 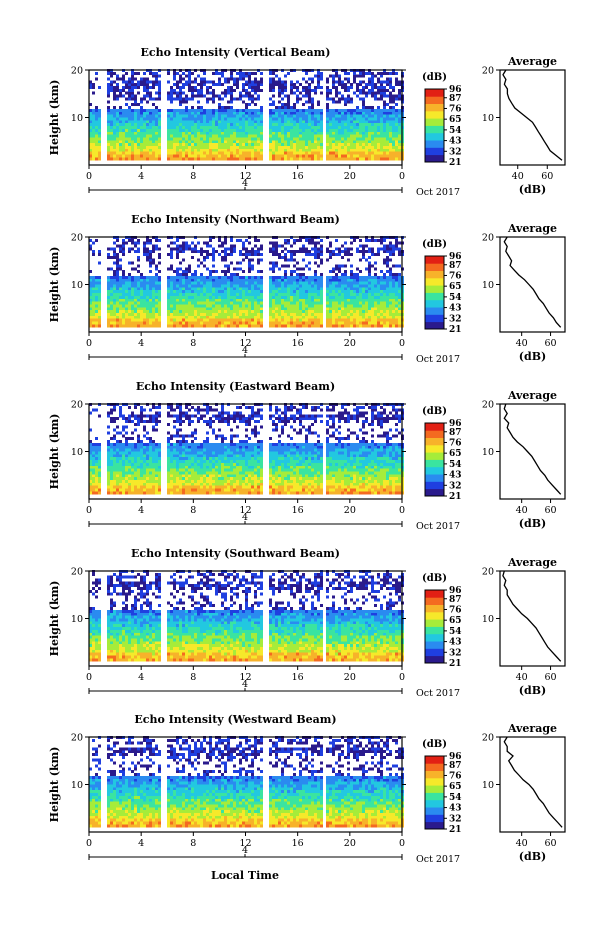 What do you see at coordinates (438, 192) in the screenshot?
I see `month-label: Oct 2017` at bounding box center [438, 192].